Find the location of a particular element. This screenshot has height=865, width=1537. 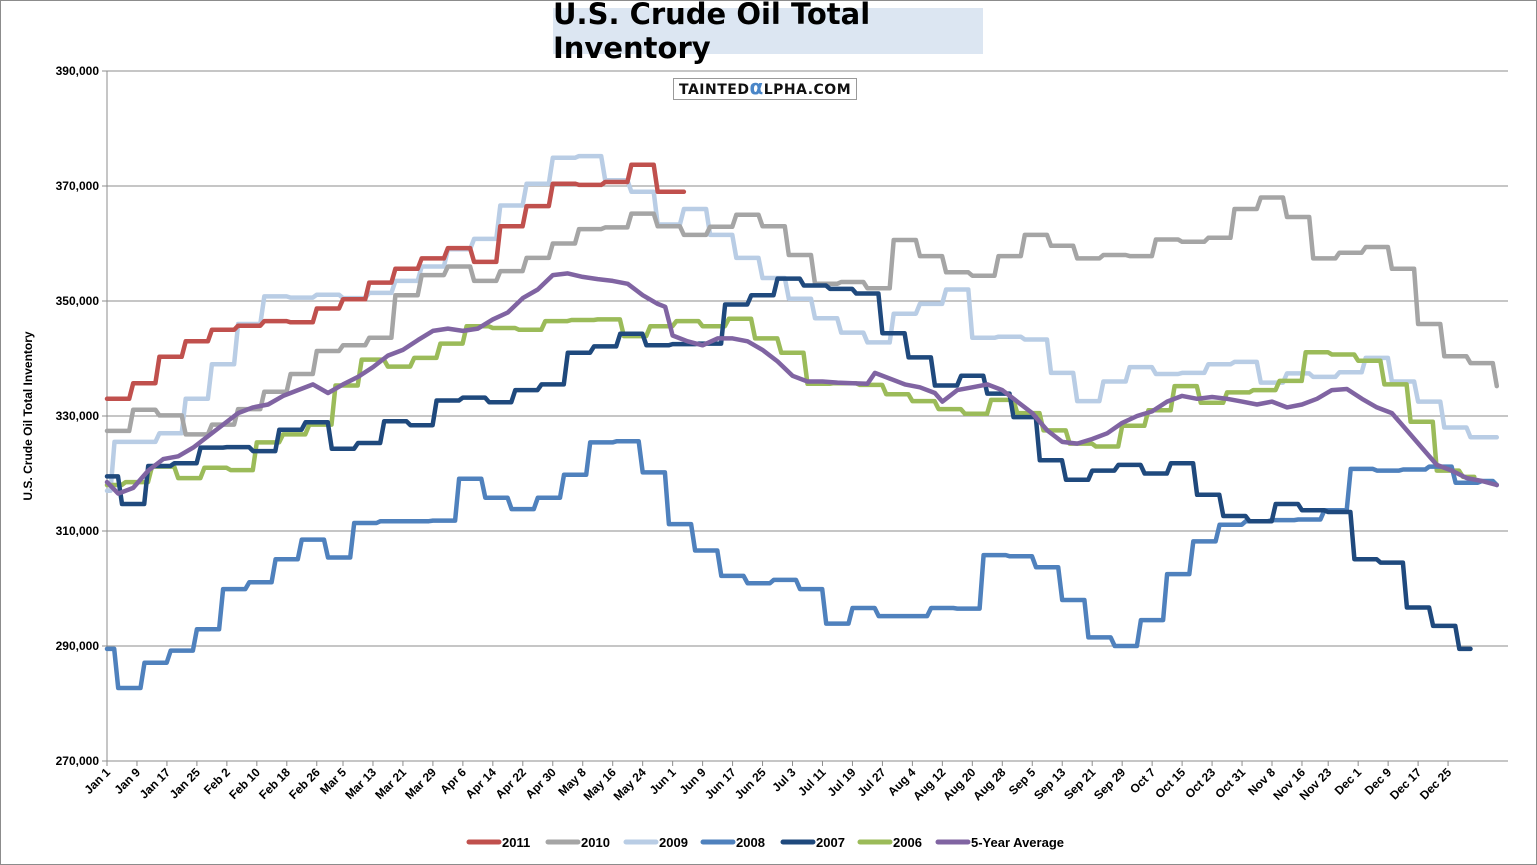

x-tick-label: Jul 27 is located at coordinates (872, 782).